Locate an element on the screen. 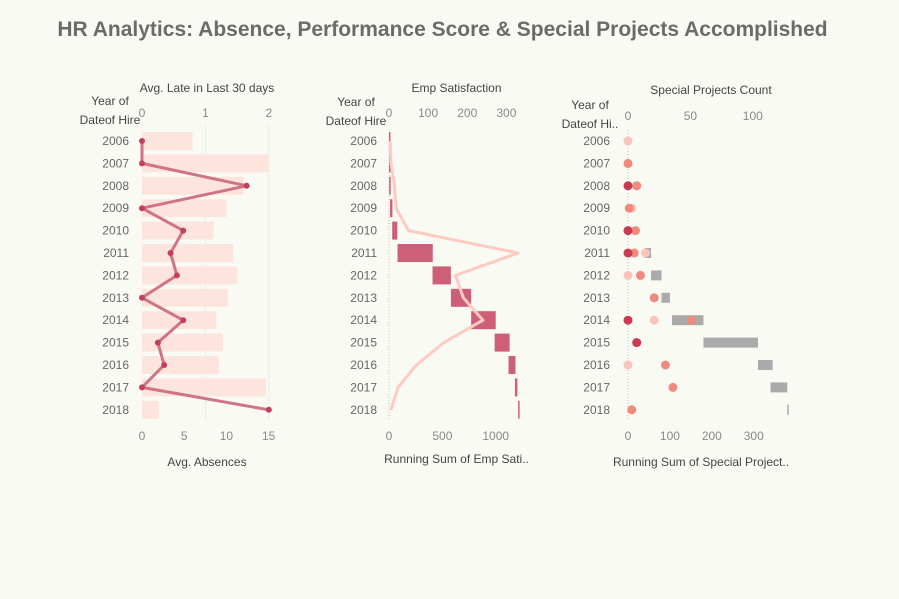  top-tick-label: 1 is located at coordinates (205, 113).